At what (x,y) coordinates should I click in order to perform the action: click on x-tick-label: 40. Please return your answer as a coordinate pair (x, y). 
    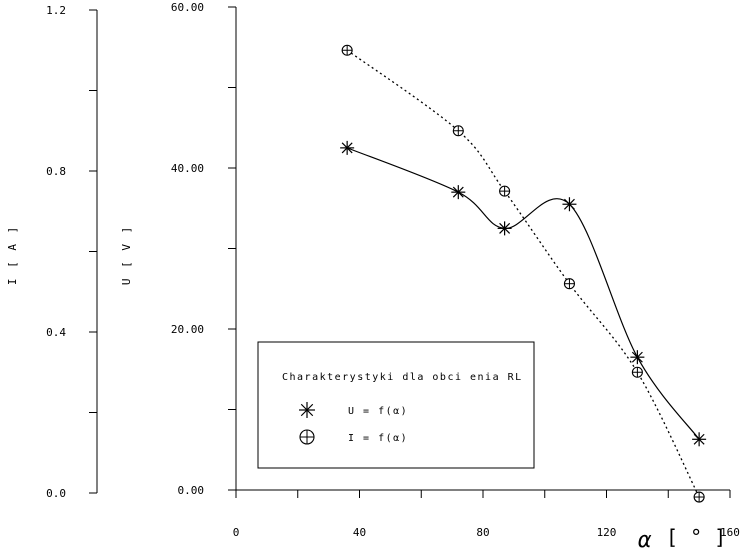
    Looking at the image, I should click on (359, 532).